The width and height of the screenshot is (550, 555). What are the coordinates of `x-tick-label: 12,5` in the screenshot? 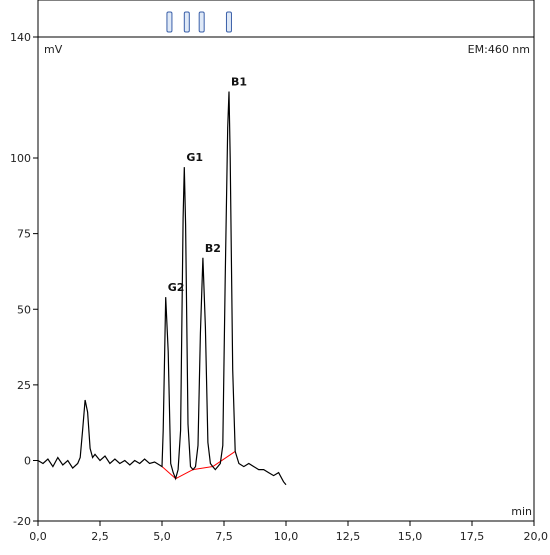 It's located at (348, 536).